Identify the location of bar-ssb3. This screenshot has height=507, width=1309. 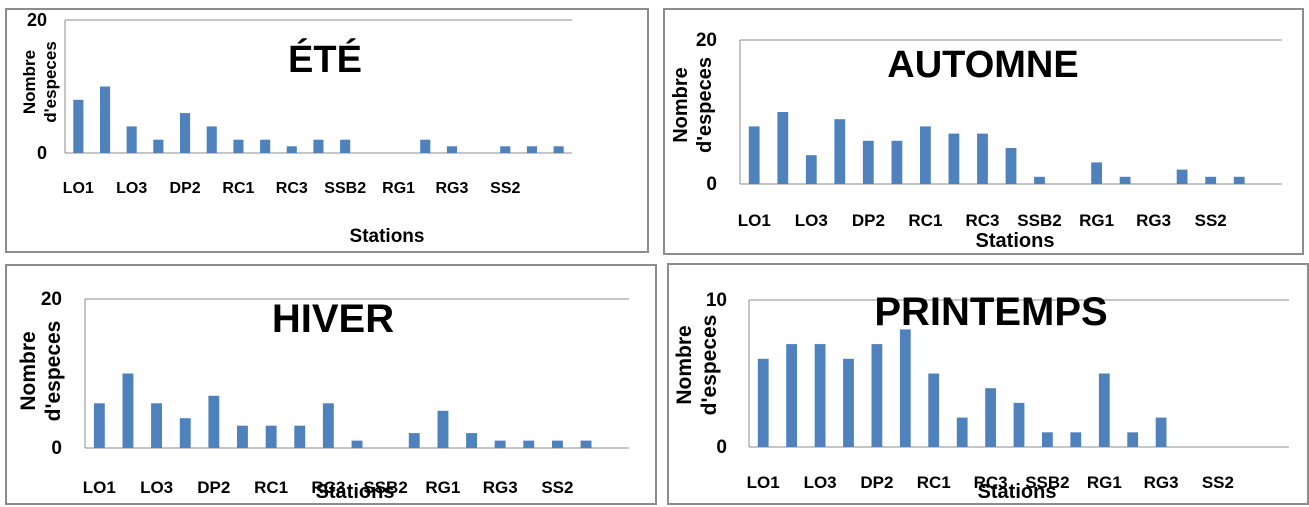
(1096, 173).